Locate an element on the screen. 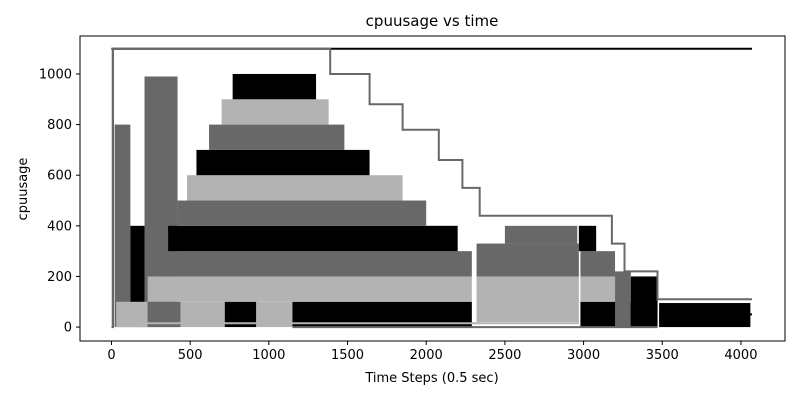  y-axis-label: cpuusage is located at coordinates (23, 189).